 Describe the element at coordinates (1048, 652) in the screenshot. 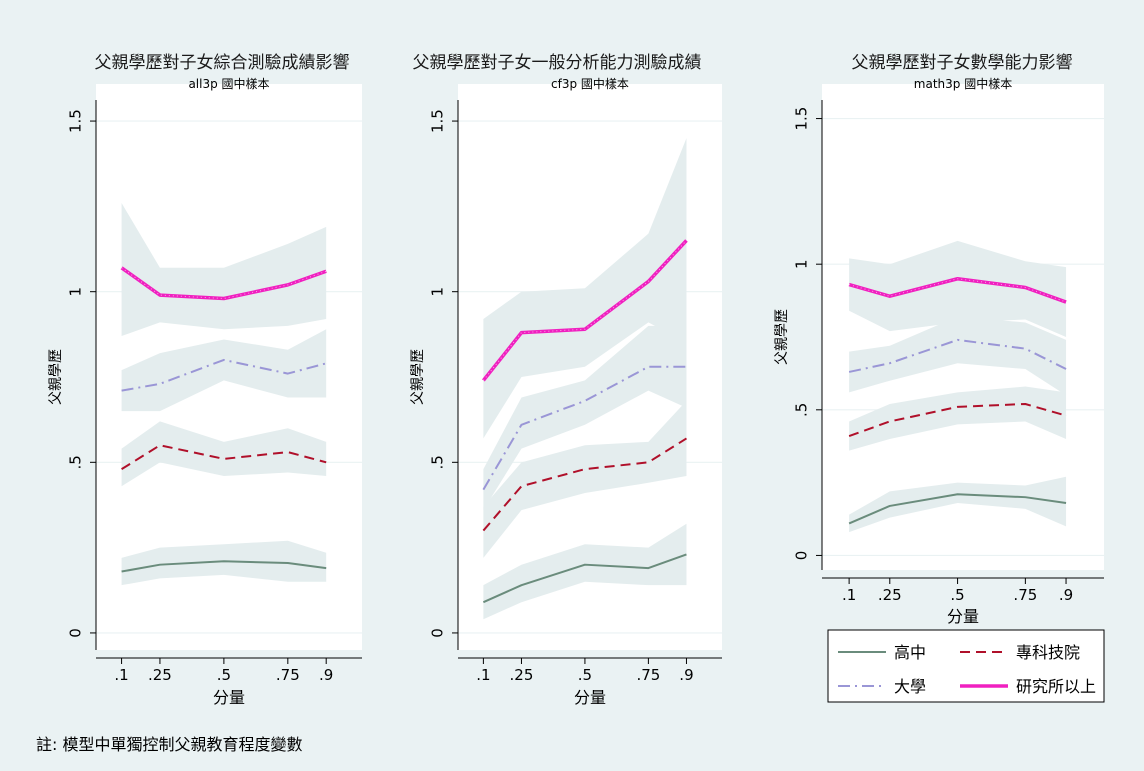

I see `legend-label-2: 專科技院` at that location.